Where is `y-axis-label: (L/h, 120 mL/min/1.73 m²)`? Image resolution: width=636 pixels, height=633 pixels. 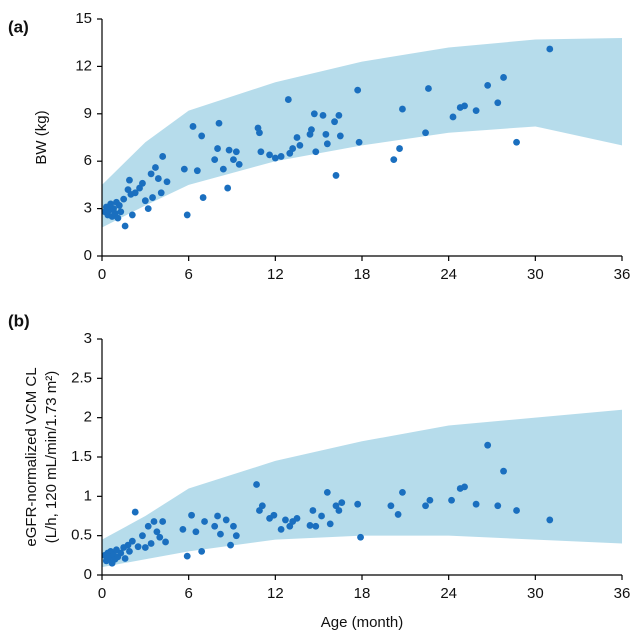 y-axis-label: (L/h, 120 mL/min/1.73 m²) is located at coordinates (51, 457).